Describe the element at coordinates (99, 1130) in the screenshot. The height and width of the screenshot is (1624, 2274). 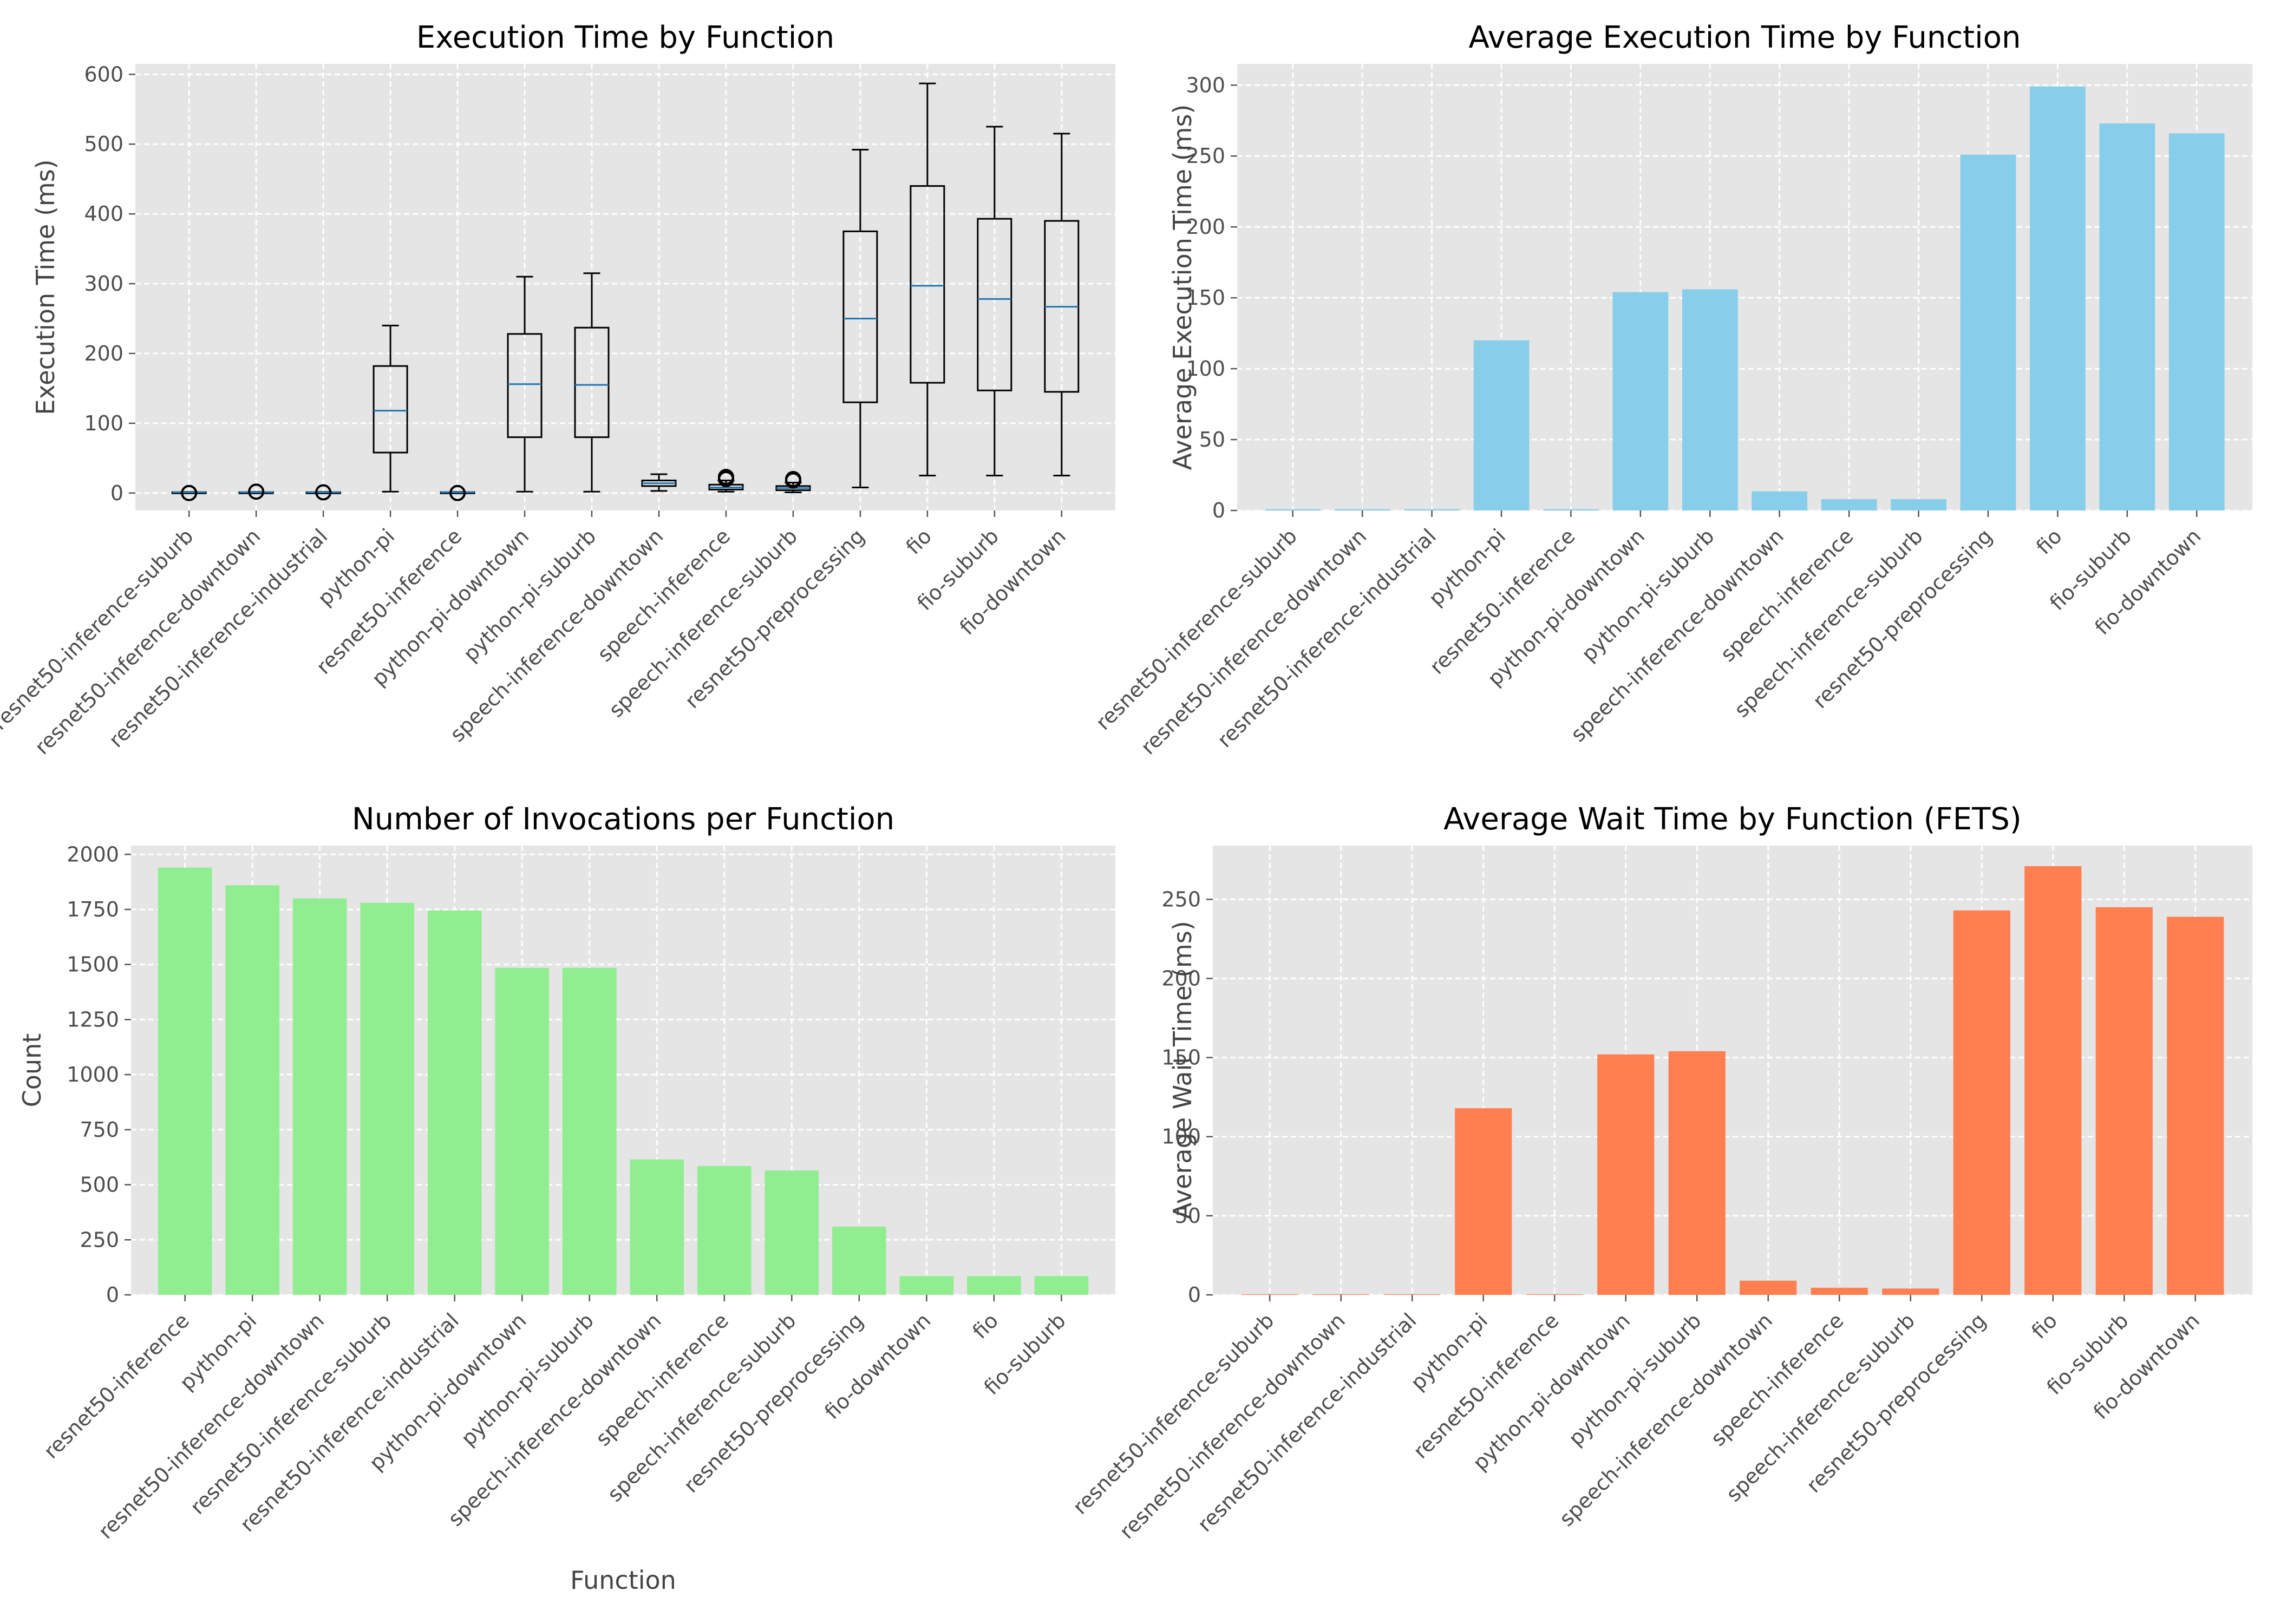
I see `y-tick-label: 750` at that location.